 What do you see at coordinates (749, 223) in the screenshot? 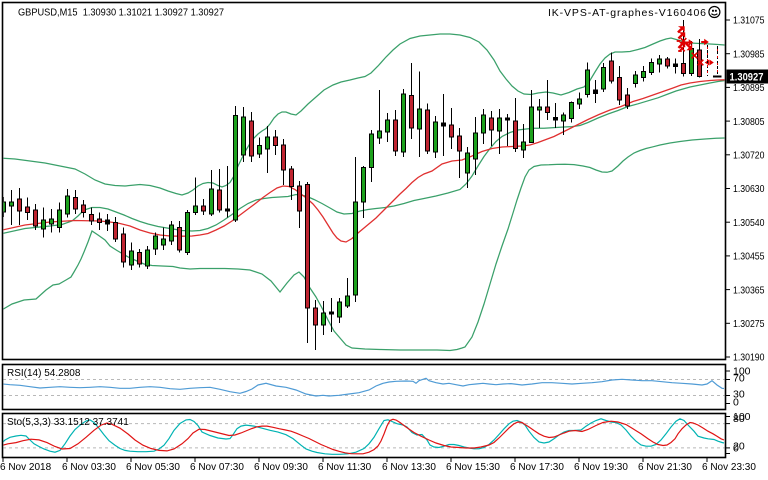
I see `svg-text: 1.30540` at bounding box center [749, 223].